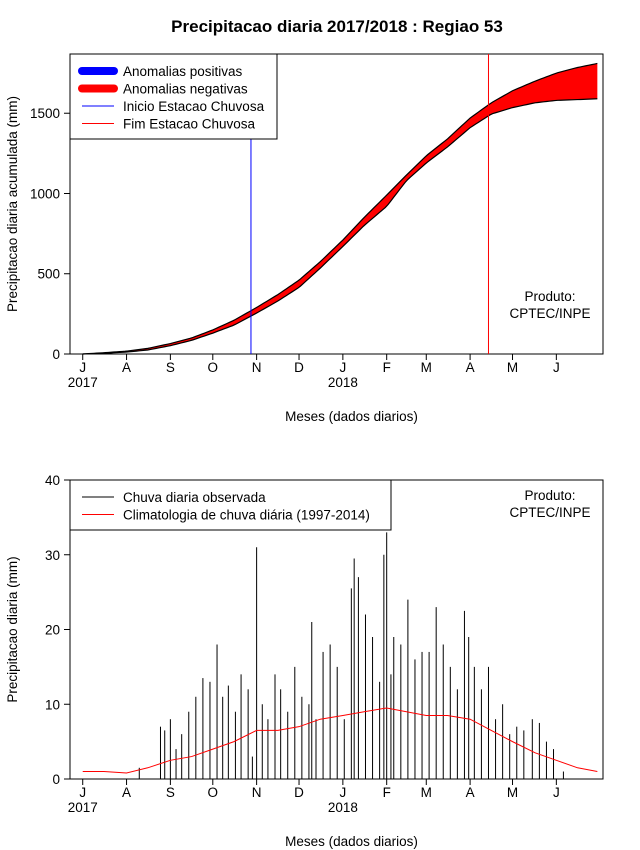 The width and height of the screenshot is (640, 850). I want to click on y-axis-label: Precipitacao diaria acumulada (mm), so click(12, 204).